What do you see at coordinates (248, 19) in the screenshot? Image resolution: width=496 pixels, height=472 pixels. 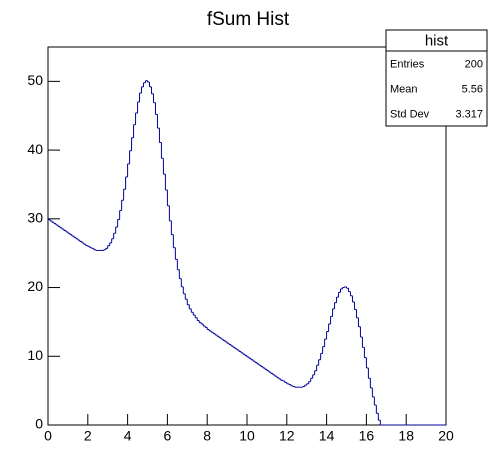 I see `chart-title: fSum Hist` at bounding box center [248, 19].